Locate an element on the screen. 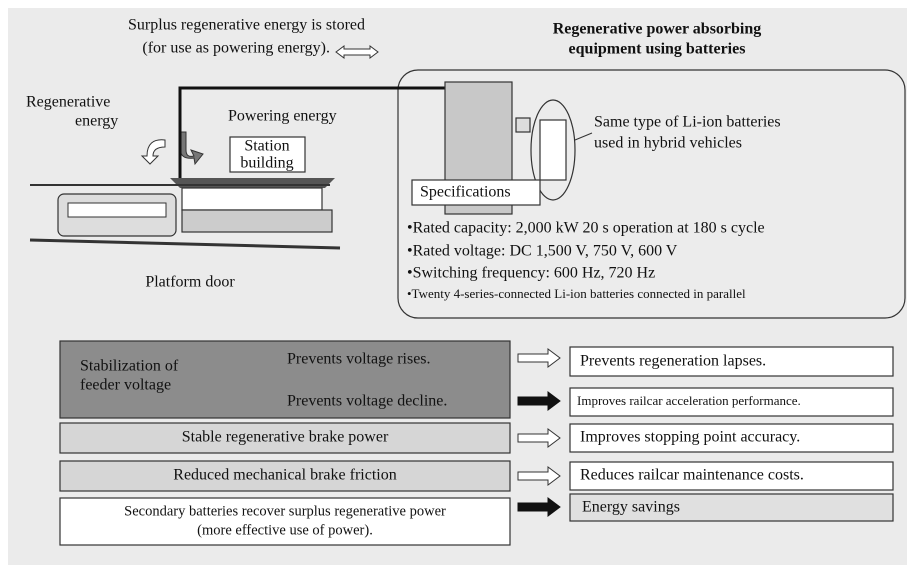 The width and height of the screenshot is (915, 572). effect-label: (more effective use of power). is located at coordinates (285, 530).